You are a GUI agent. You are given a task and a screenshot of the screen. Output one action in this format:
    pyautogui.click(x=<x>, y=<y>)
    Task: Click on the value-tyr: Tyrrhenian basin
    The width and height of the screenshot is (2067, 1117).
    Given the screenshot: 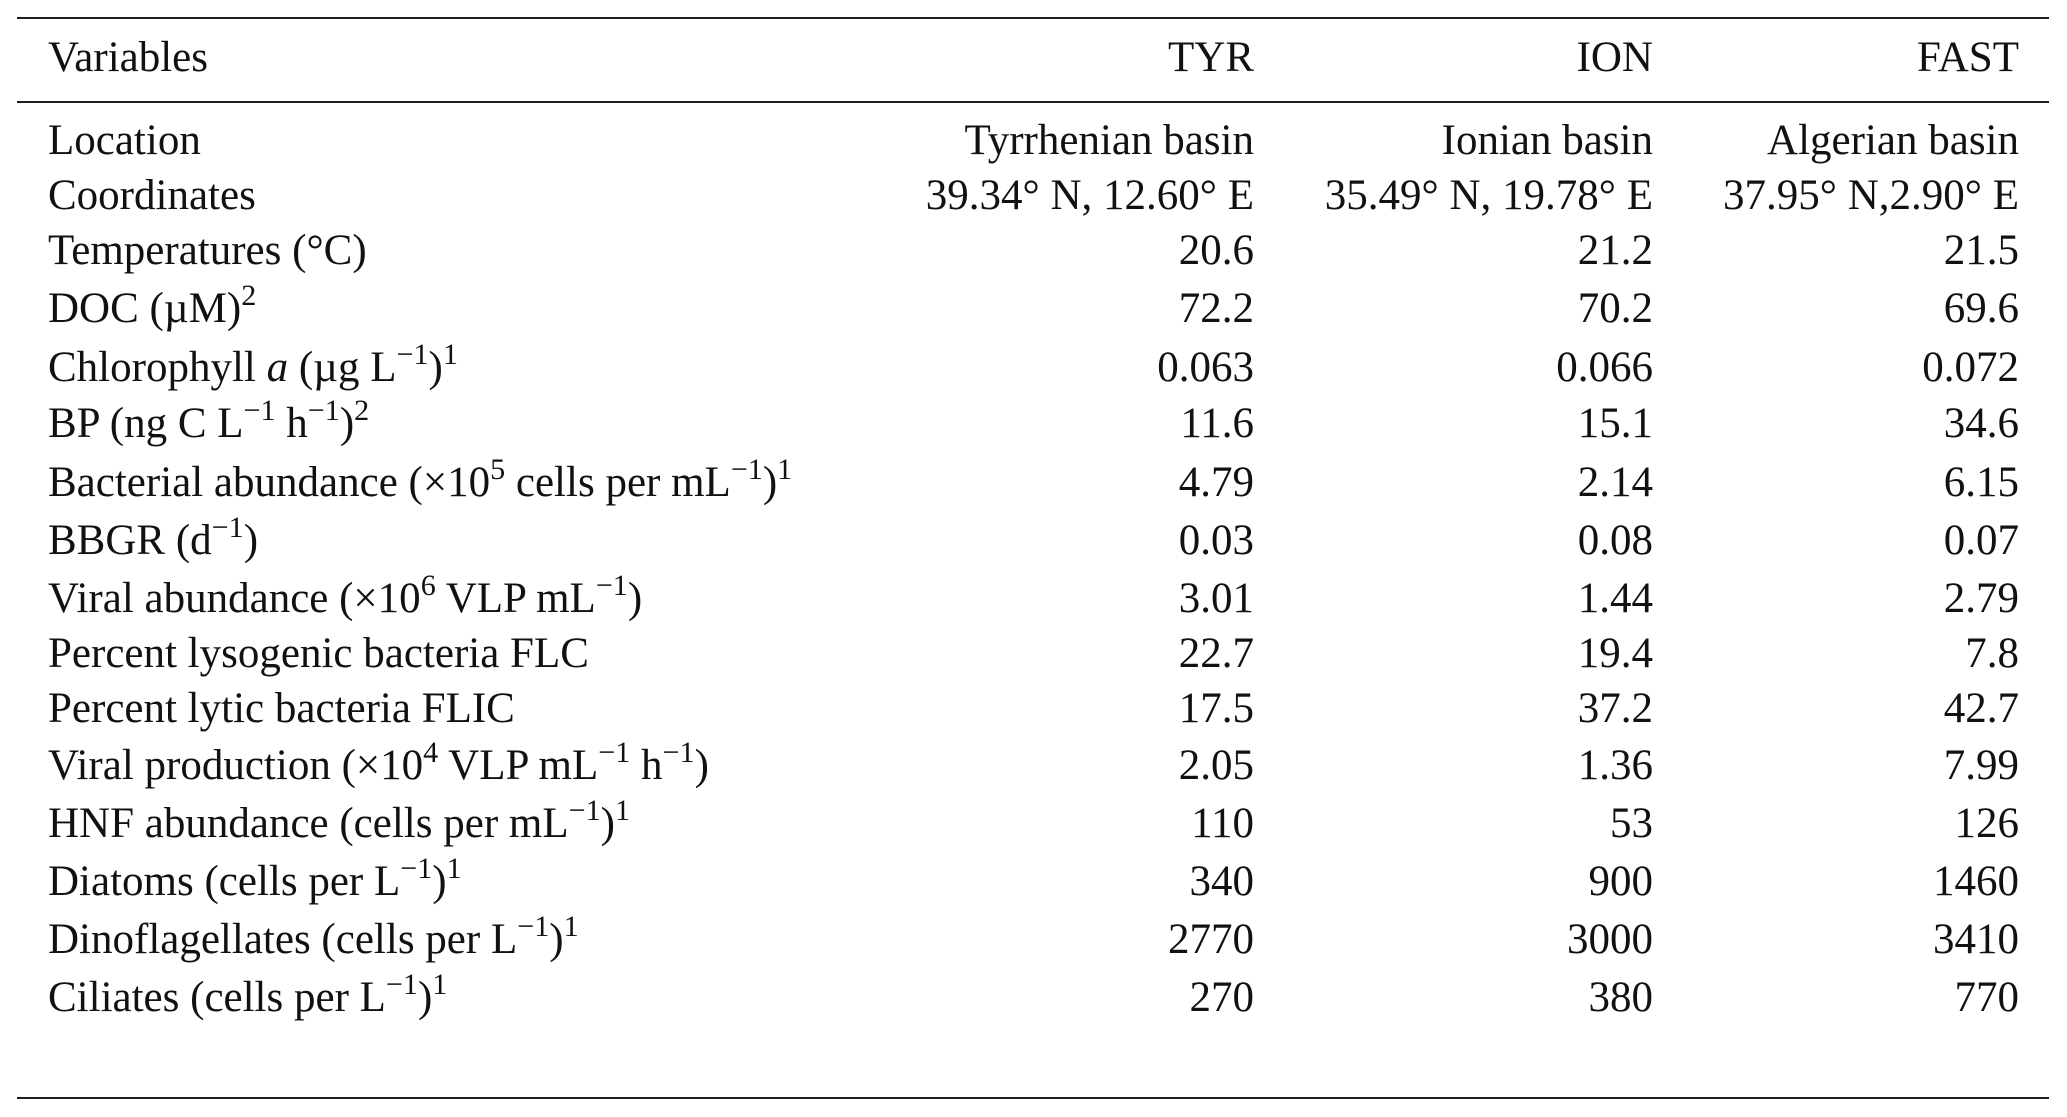 What is the action you would take?
    pyautogui.click(x=1109, y=140)
    